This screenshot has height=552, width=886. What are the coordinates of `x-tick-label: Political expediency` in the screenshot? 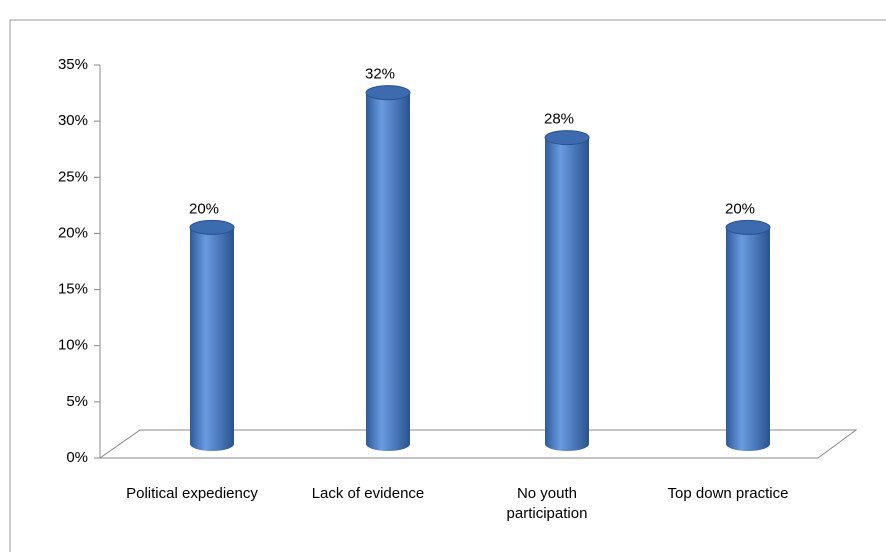 It's located at (192, 493).